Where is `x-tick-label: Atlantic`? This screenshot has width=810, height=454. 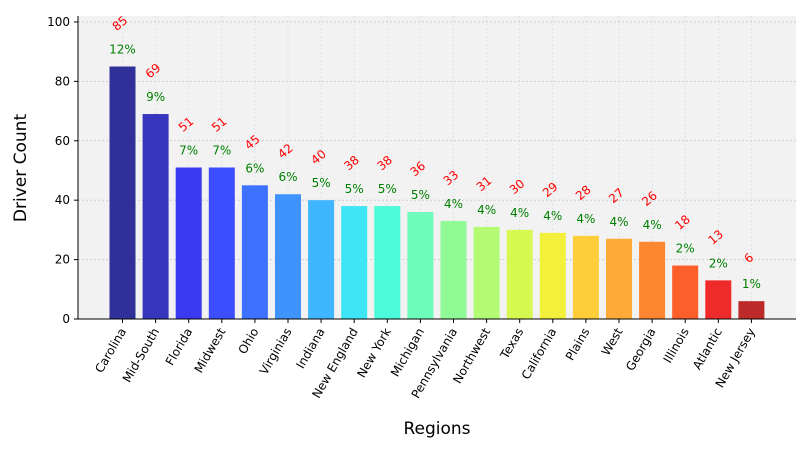 x-tick-label: Atlantic is located at coordinates (707, 349).